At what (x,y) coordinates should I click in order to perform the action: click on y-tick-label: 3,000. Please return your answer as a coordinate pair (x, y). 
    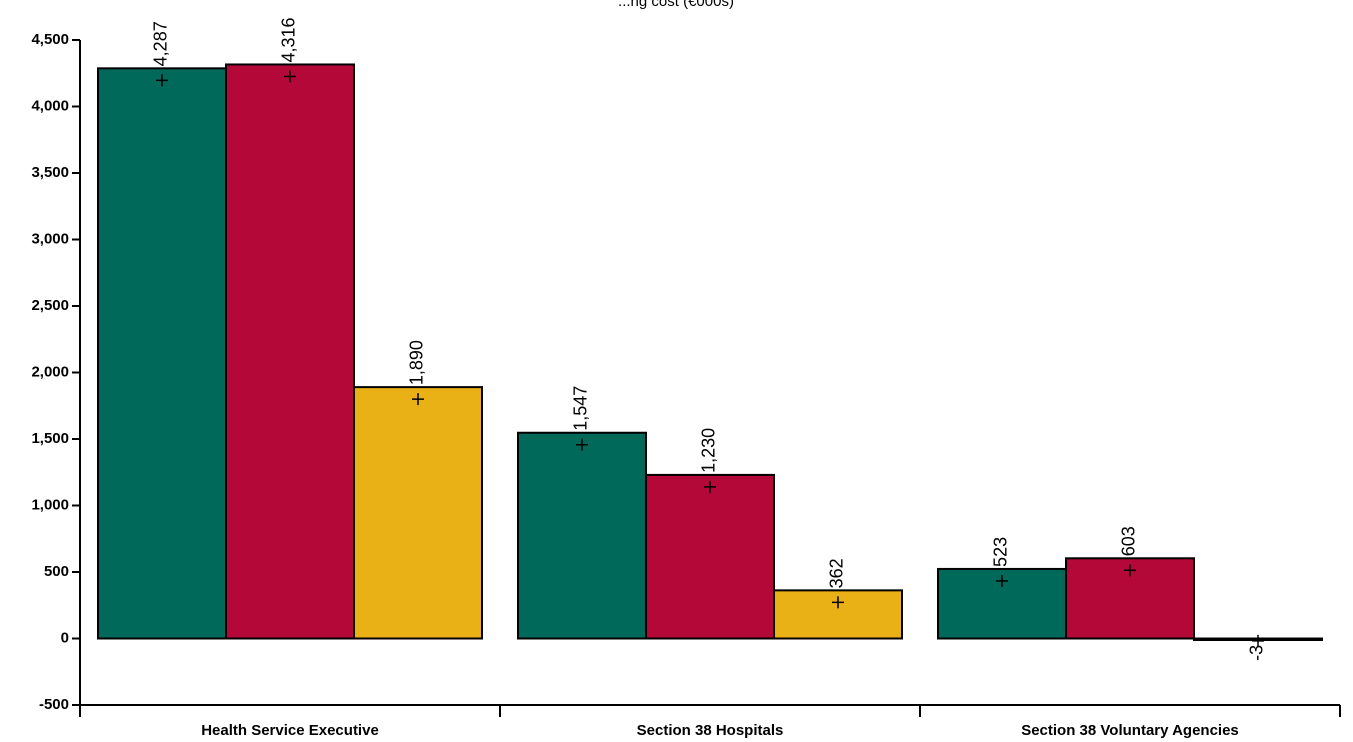
    Looking at the image, I should click on (50, 238).